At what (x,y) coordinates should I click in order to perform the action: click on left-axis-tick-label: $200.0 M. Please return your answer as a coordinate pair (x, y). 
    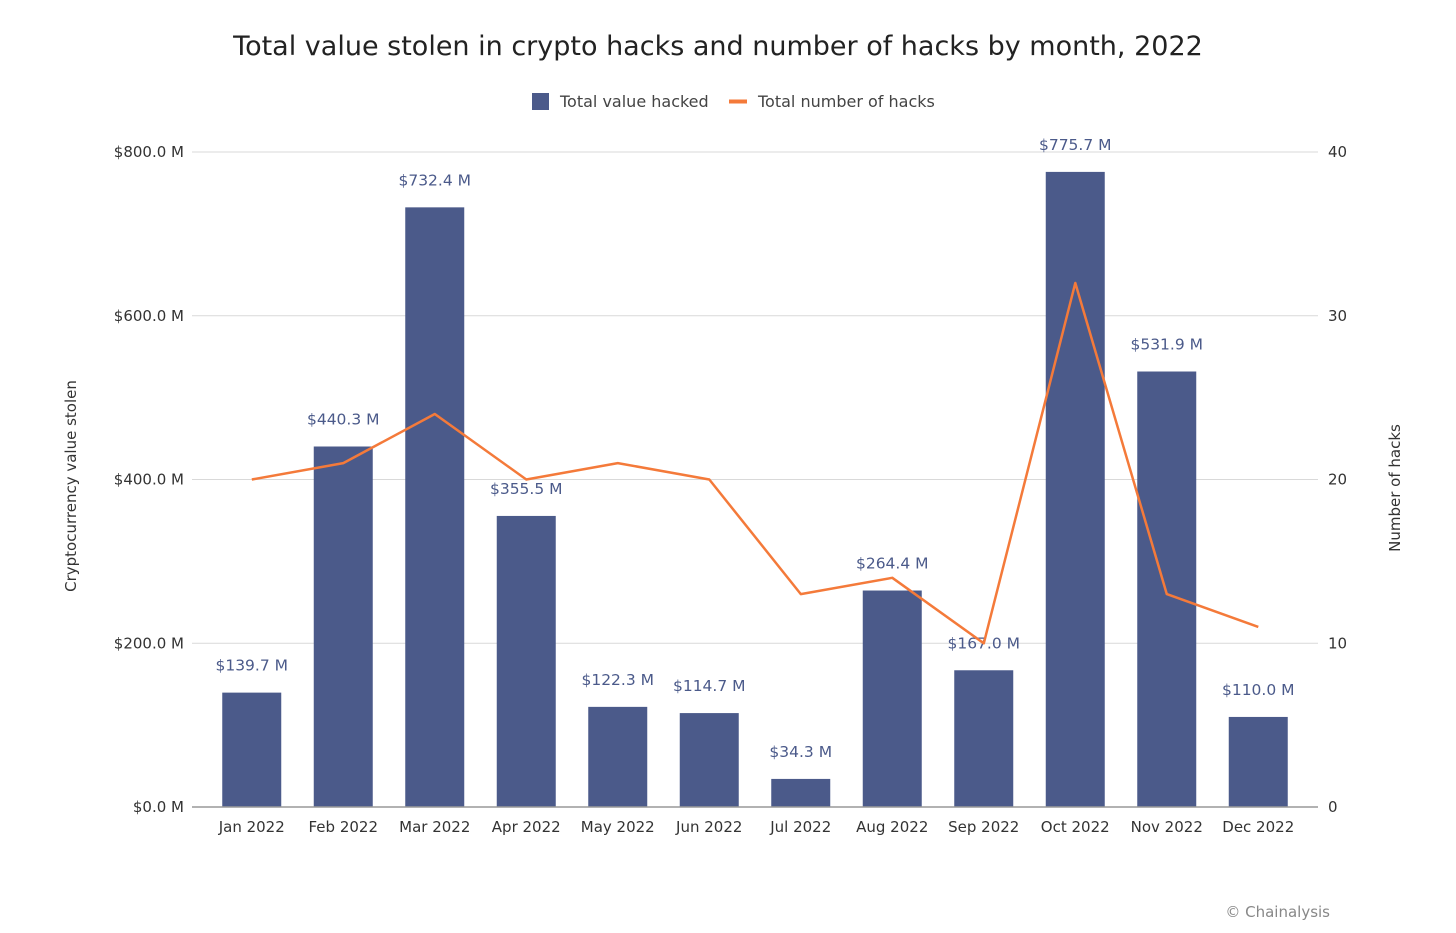
    Looking at the image, I should click on (149, 643).